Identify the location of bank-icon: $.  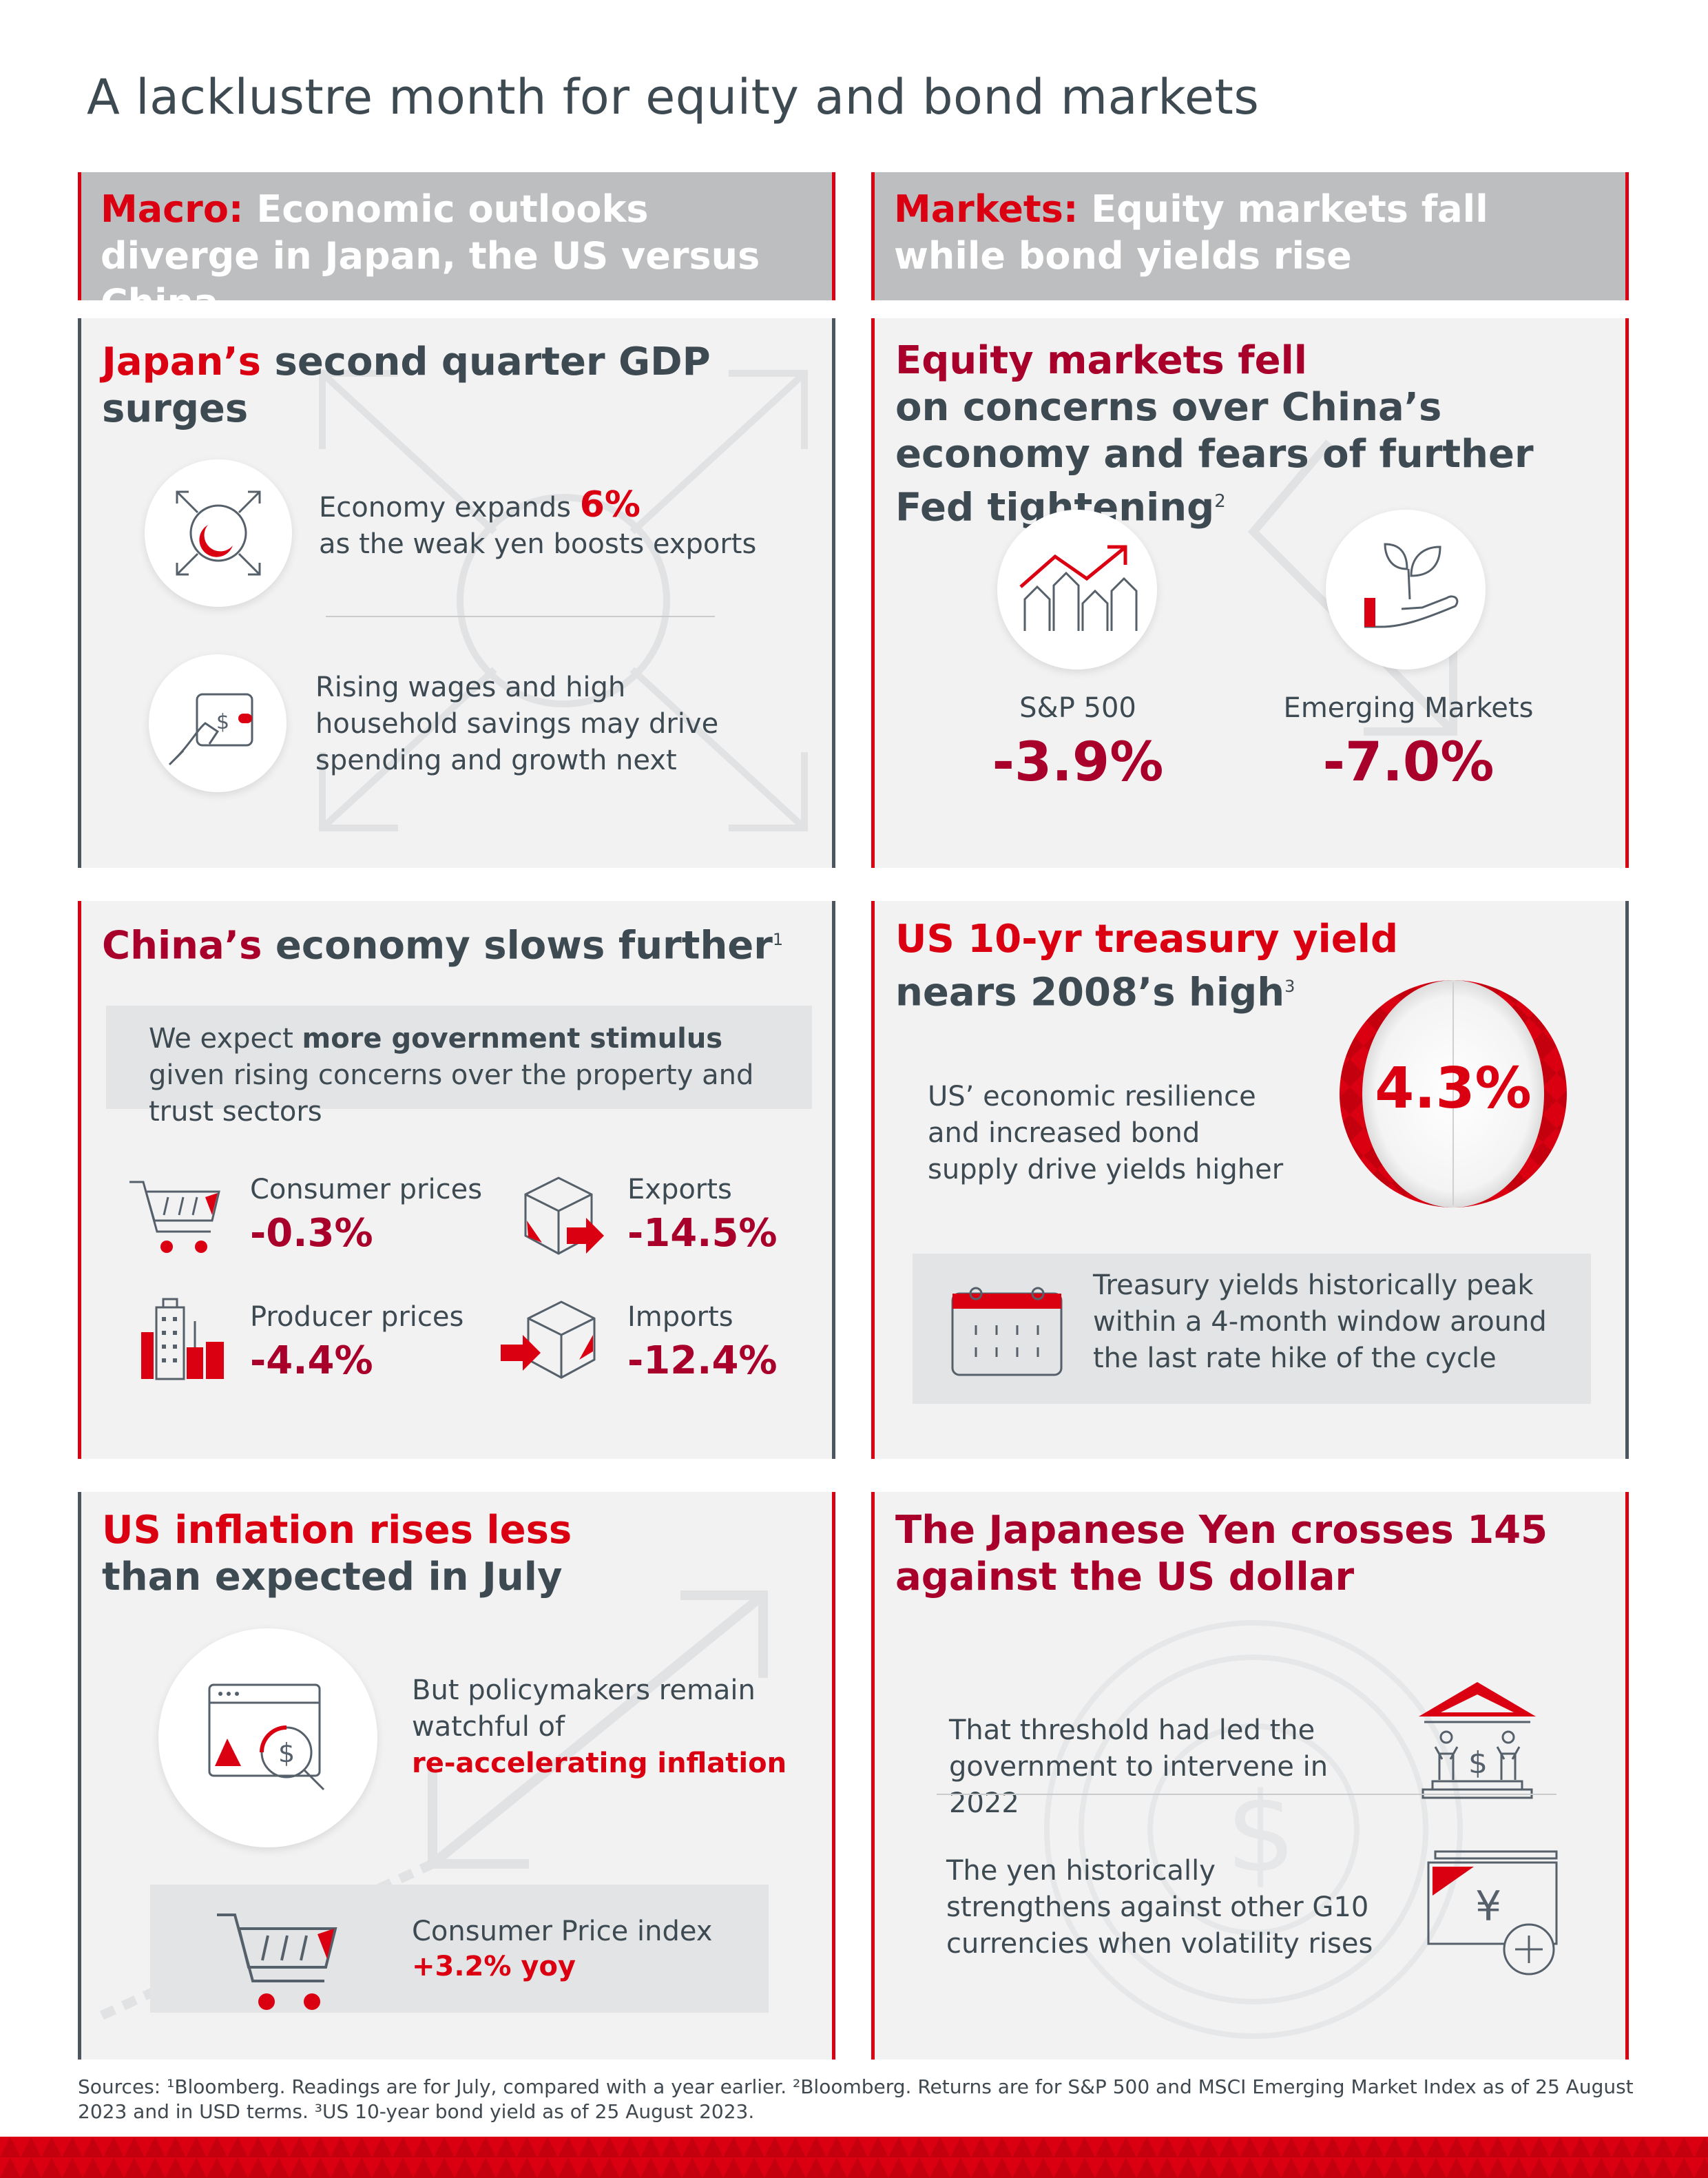
(1478, 1740).